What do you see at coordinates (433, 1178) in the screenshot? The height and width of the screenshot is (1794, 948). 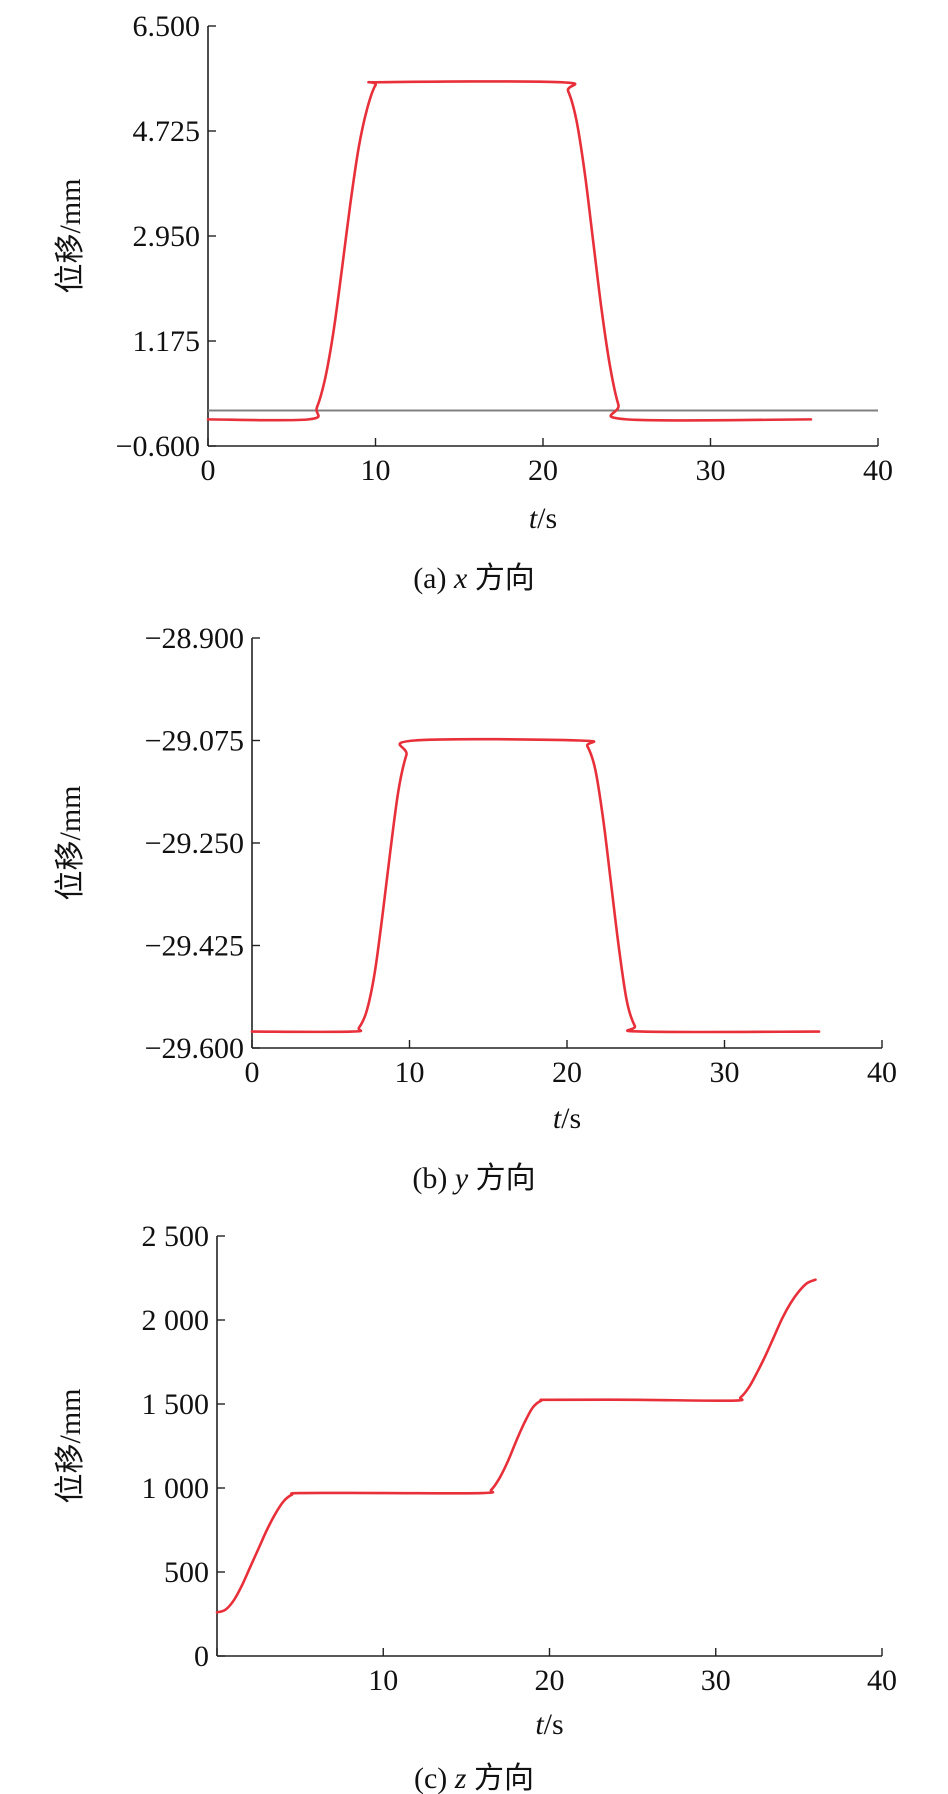 I see `caption-prefix: (b)` at bounding box center [433, 1178].